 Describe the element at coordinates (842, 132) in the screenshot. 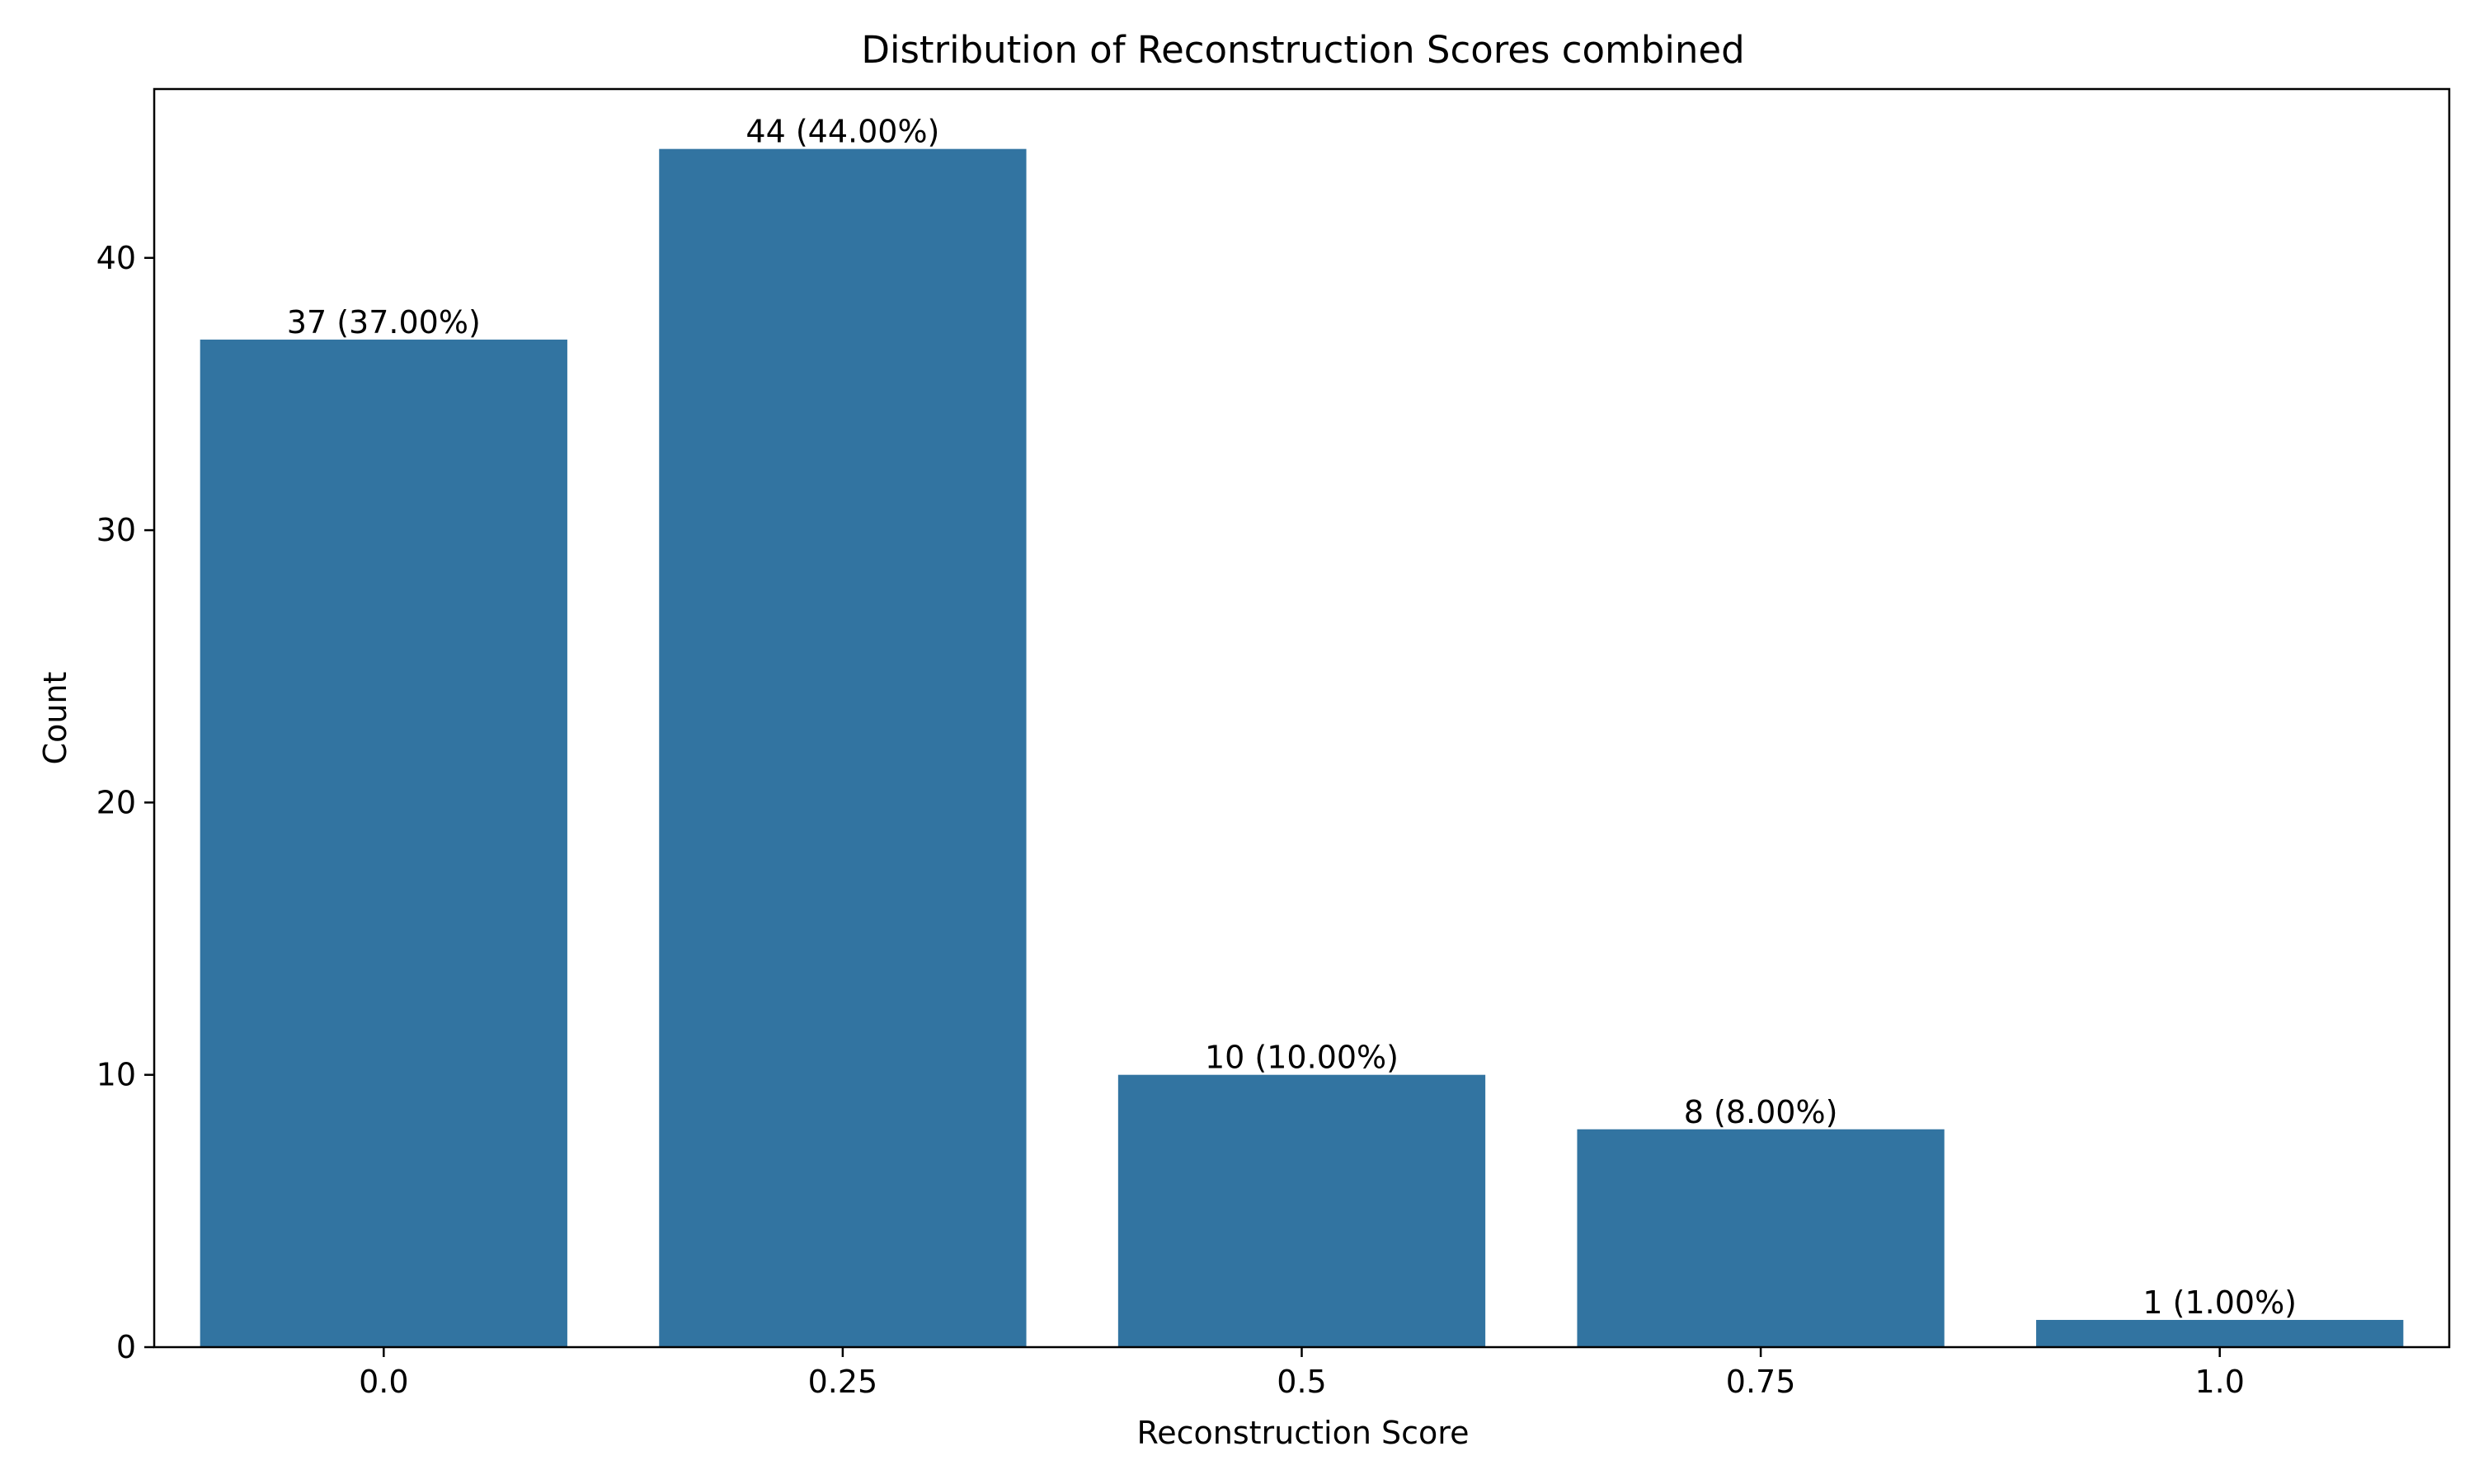

I see `bar-value-label: 44 (44.00%)` at that location.